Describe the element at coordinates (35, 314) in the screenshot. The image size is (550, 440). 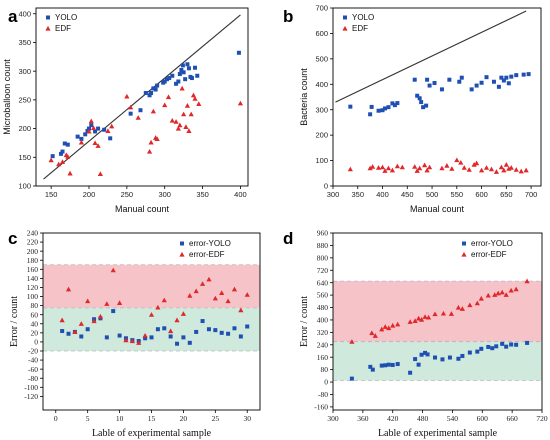
I see `y-tick-label: 60` at that location.